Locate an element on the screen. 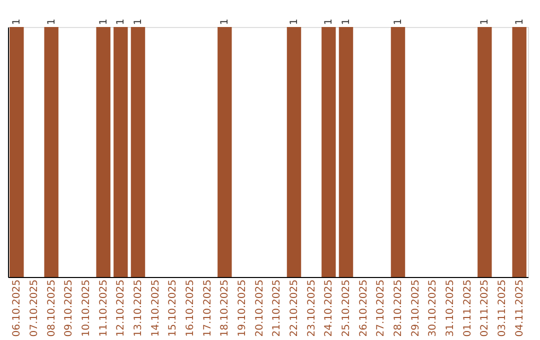  x-tick-label: 04.11.2025 is located at coordinates (520, 308).